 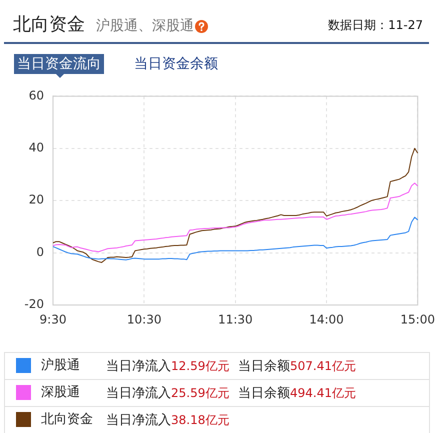 I want to click on text: 当日资金流向, so click(x=59, y=64).